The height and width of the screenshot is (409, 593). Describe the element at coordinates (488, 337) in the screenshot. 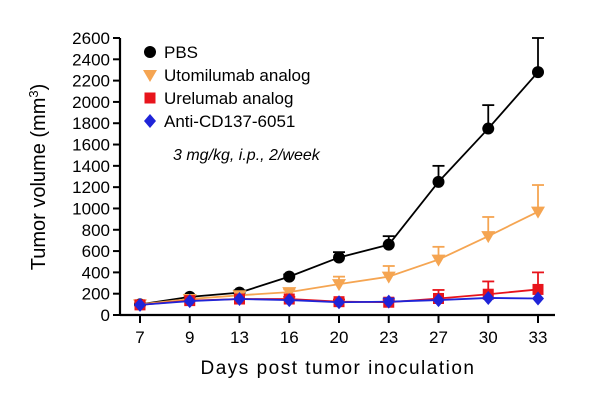

I see `x-tick-label: 30` at that location.